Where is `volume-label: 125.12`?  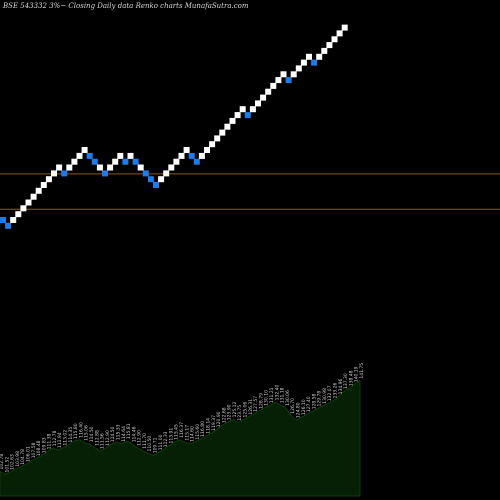 volume-label: 125.12 is located at coordinates (235, 410).